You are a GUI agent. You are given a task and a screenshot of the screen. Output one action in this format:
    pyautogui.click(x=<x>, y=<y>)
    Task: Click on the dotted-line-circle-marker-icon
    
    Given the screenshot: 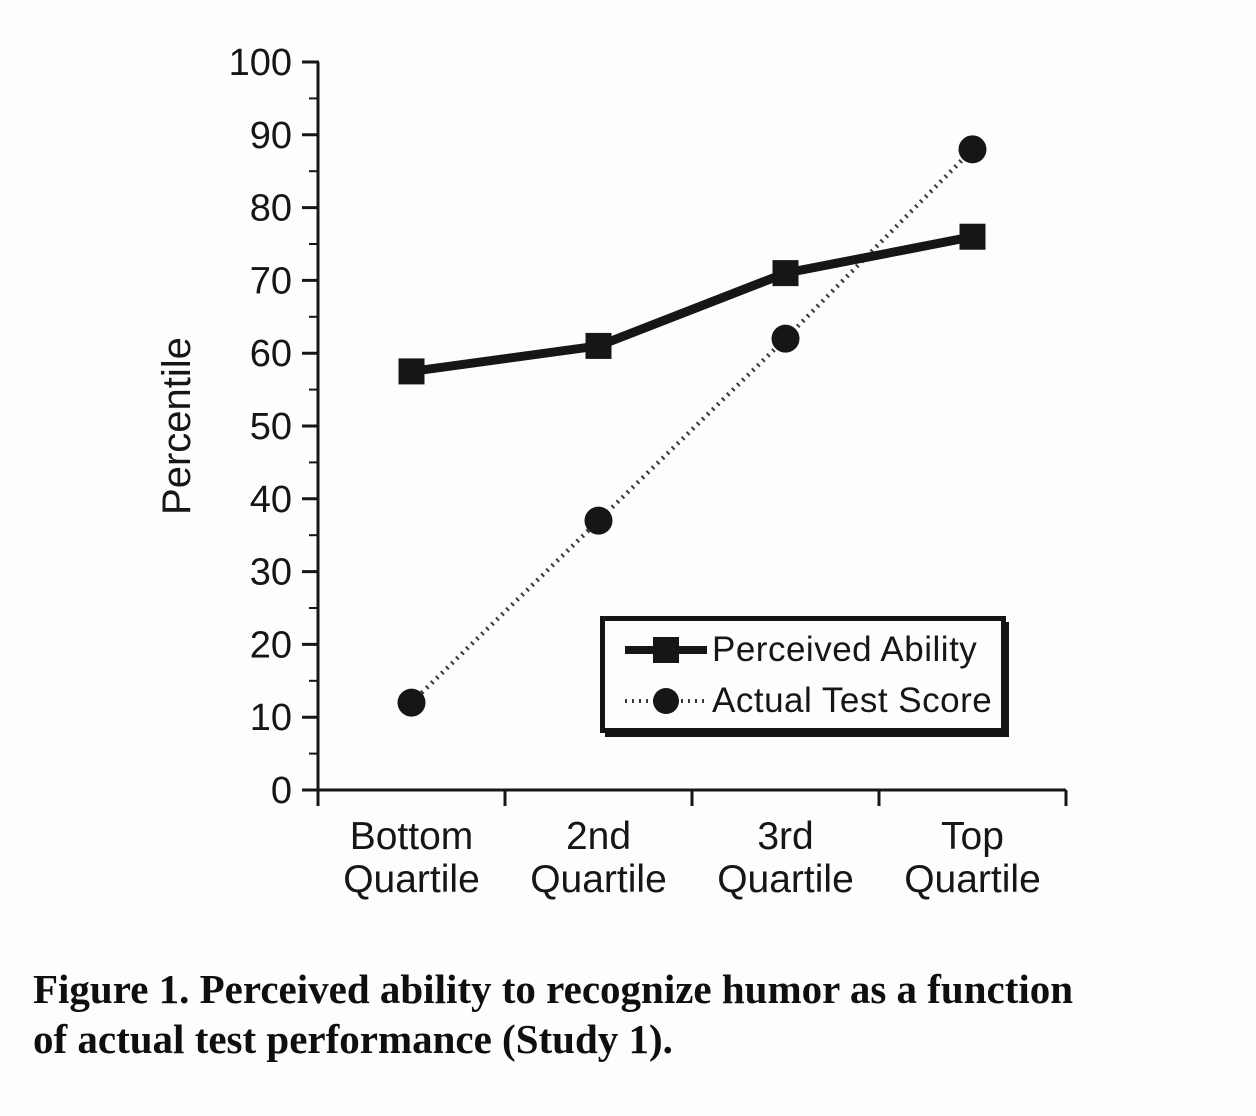 What is the action you would take?
    pyautogui.click(x=666, y=700)
    